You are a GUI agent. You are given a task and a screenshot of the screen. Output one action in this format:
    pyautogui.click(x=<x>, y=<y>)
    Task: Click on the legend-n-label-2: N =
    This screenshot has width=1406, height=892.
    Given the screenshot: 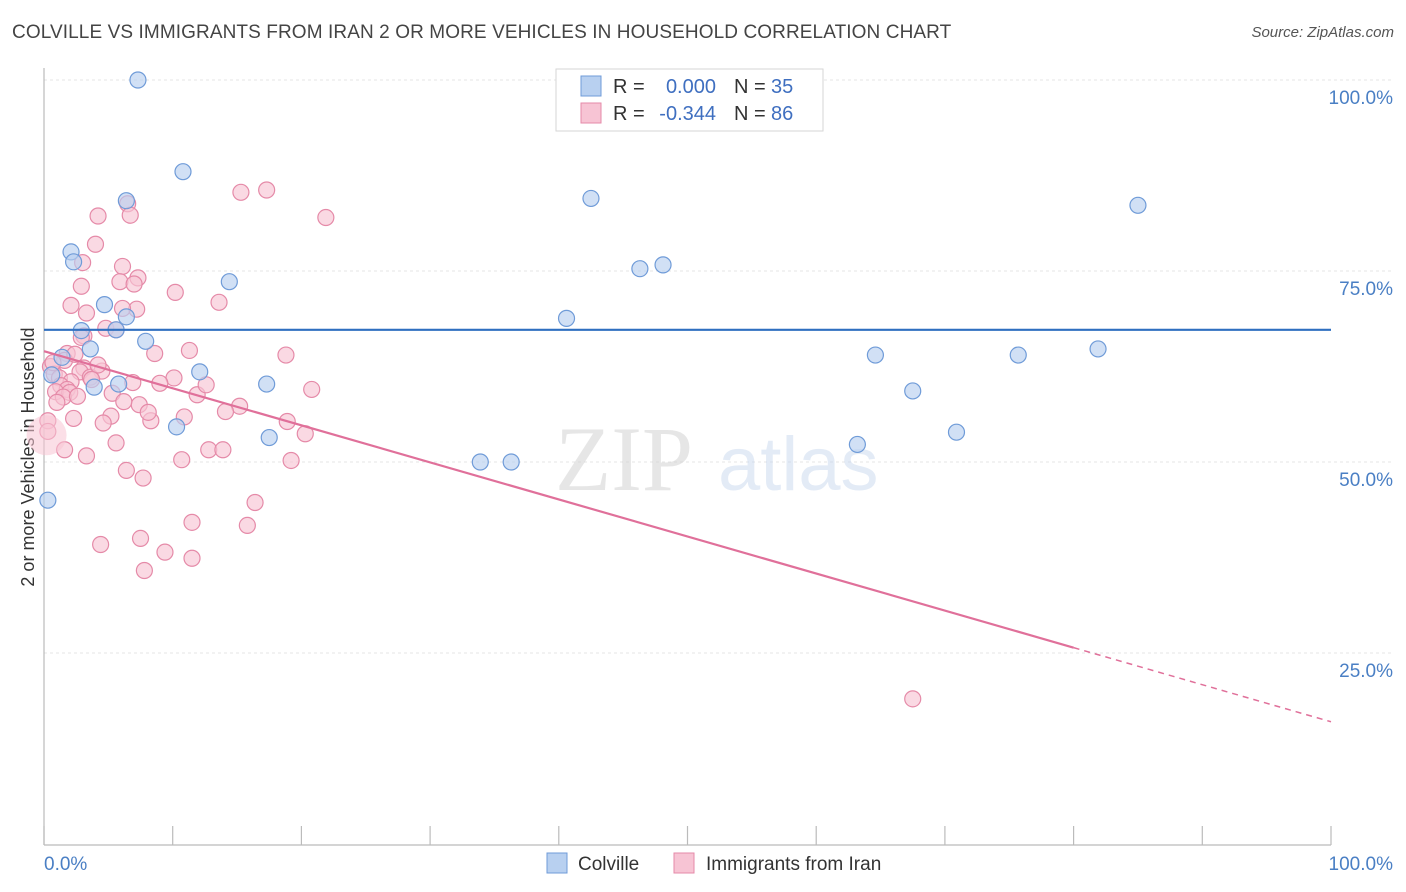 What is the action you would take?
    pyautogui.click(x=750, y=114)
    